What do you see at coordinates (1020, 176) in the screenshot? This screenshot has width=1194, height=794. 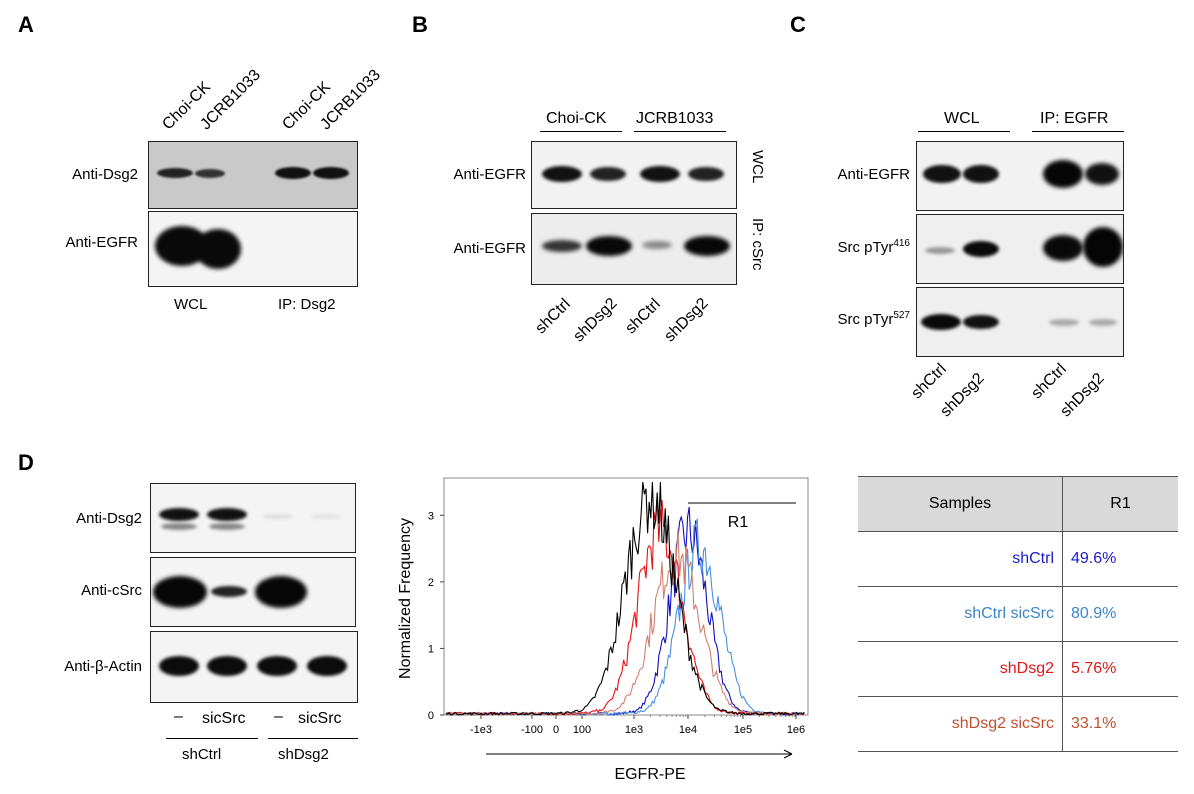 I see `blot-c-egfr` at bounding box center [1020, 176].